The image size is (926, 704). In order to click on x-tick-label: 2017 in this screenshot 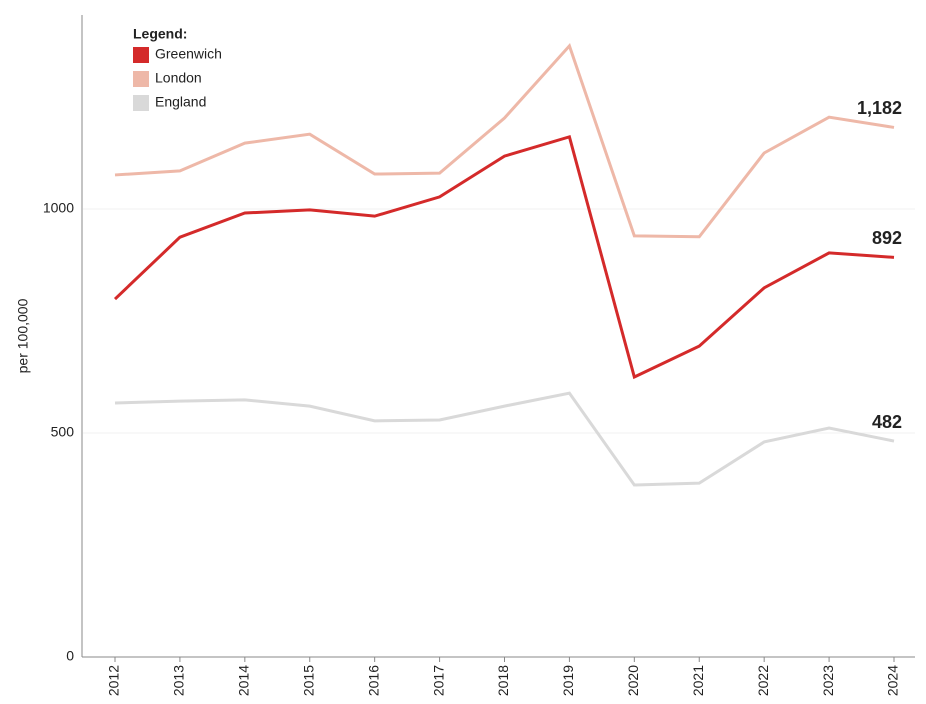, I will do `click(438, 680)`.